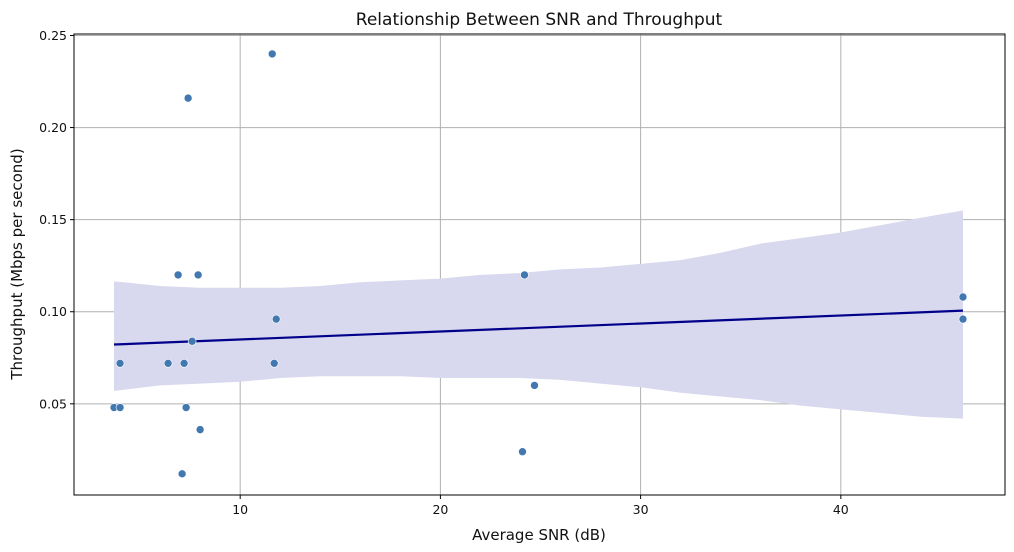  Describe the element at coordinates (53, 311) in the screenshot. I see `y-tick-label: 0.10` at that location.